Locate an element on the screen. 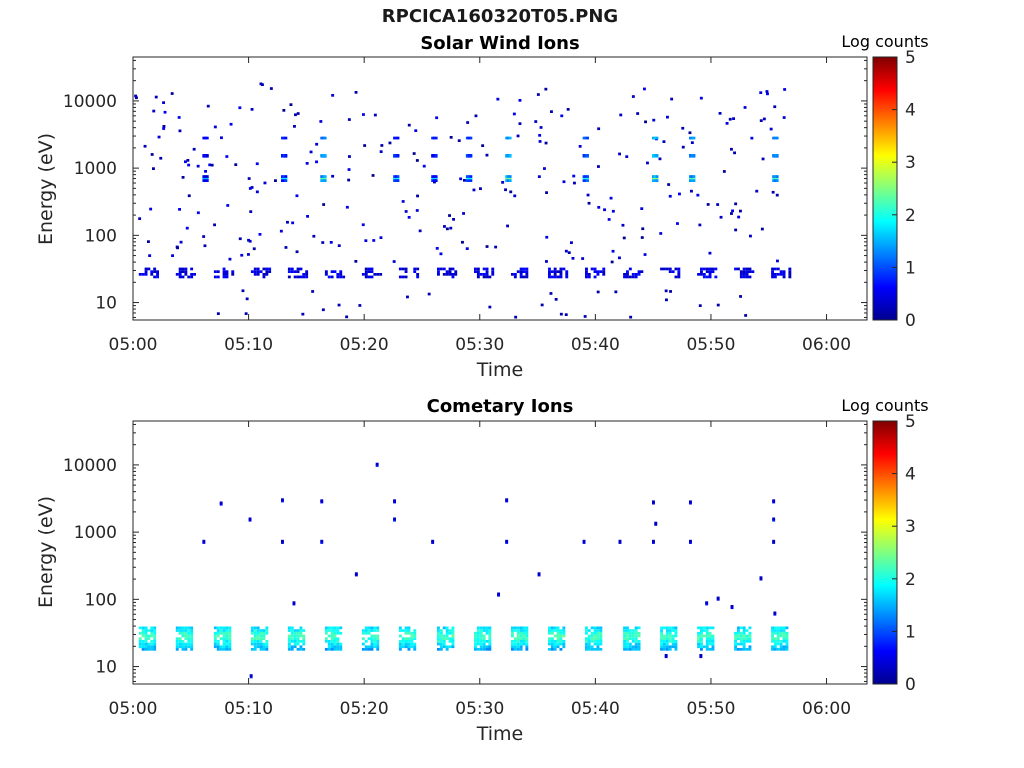  x-tick-label: 05:10 is located at coordinates (248, 709).